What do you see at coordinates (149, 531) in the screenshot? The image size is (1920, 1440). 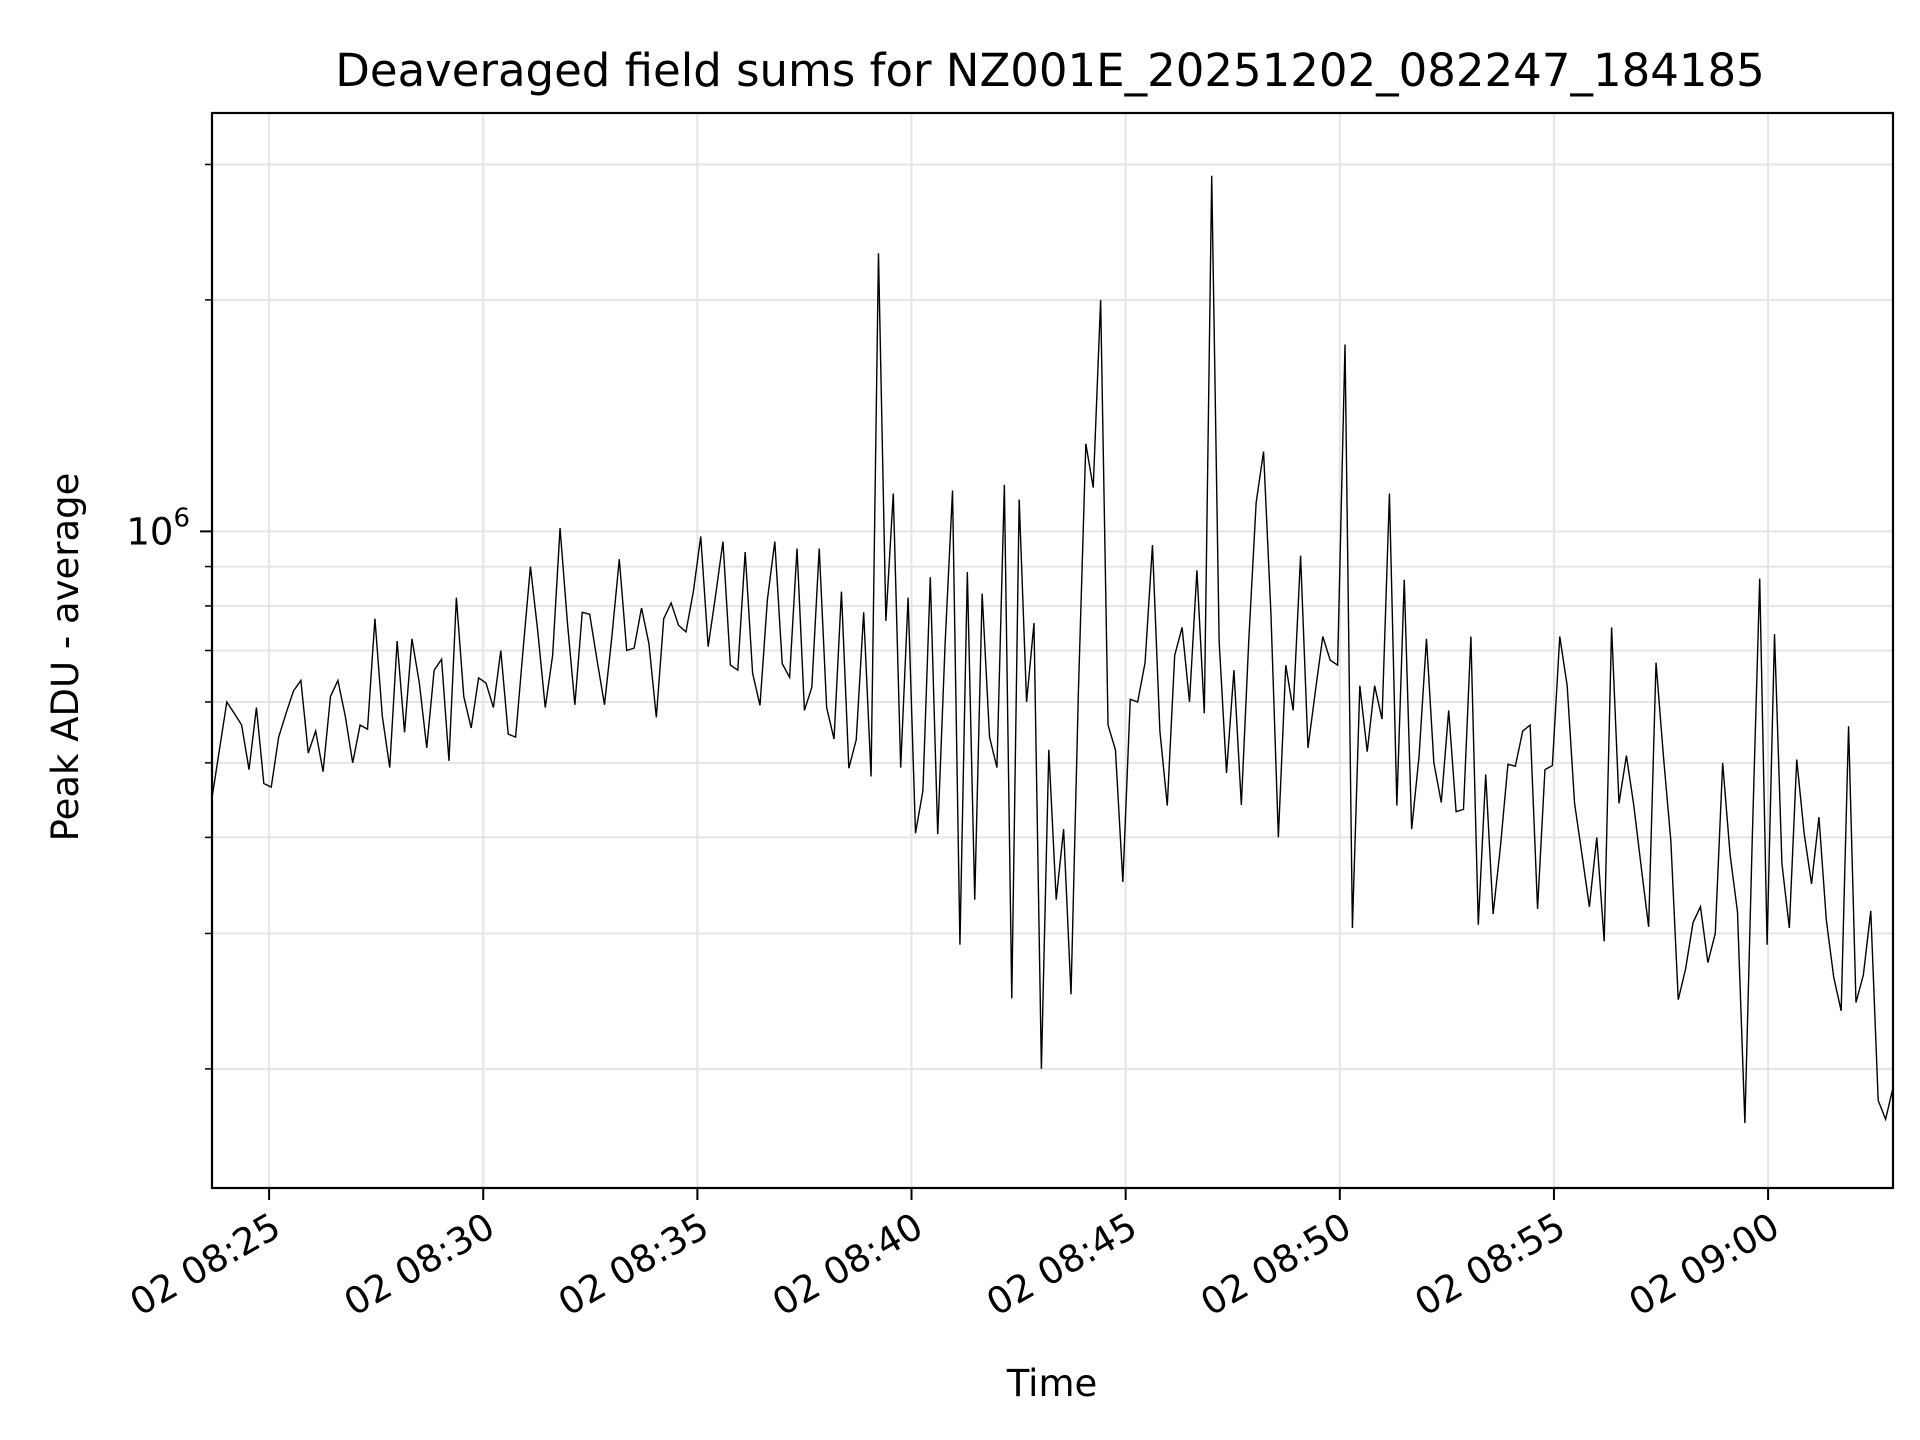 I see `y-tick-base: 10` at bounding box center [149, 531].